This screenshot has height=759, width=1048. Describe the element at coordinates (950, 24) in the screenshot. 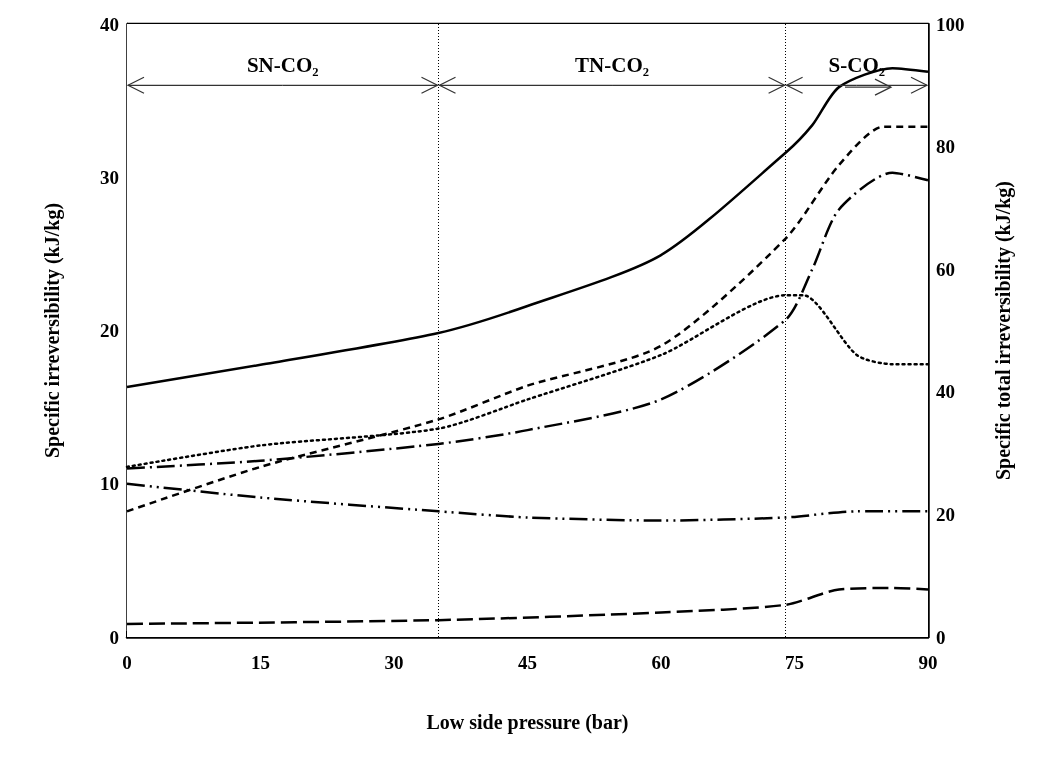

I see `y2-tick-label: 100` at that location.